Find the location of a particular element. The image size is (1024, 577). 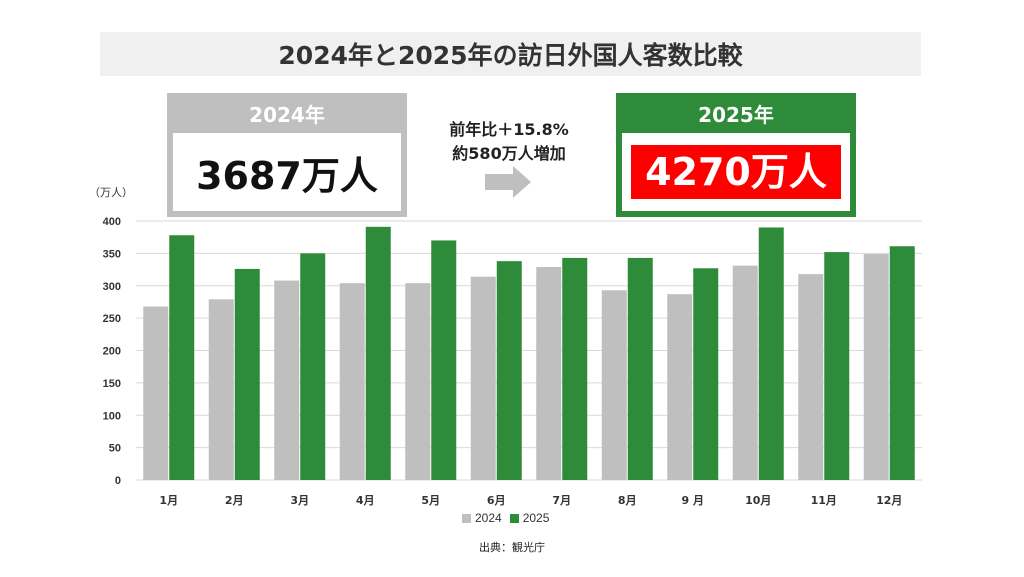

legend-item-2025: 2025 is located at coordinates (529, 518).